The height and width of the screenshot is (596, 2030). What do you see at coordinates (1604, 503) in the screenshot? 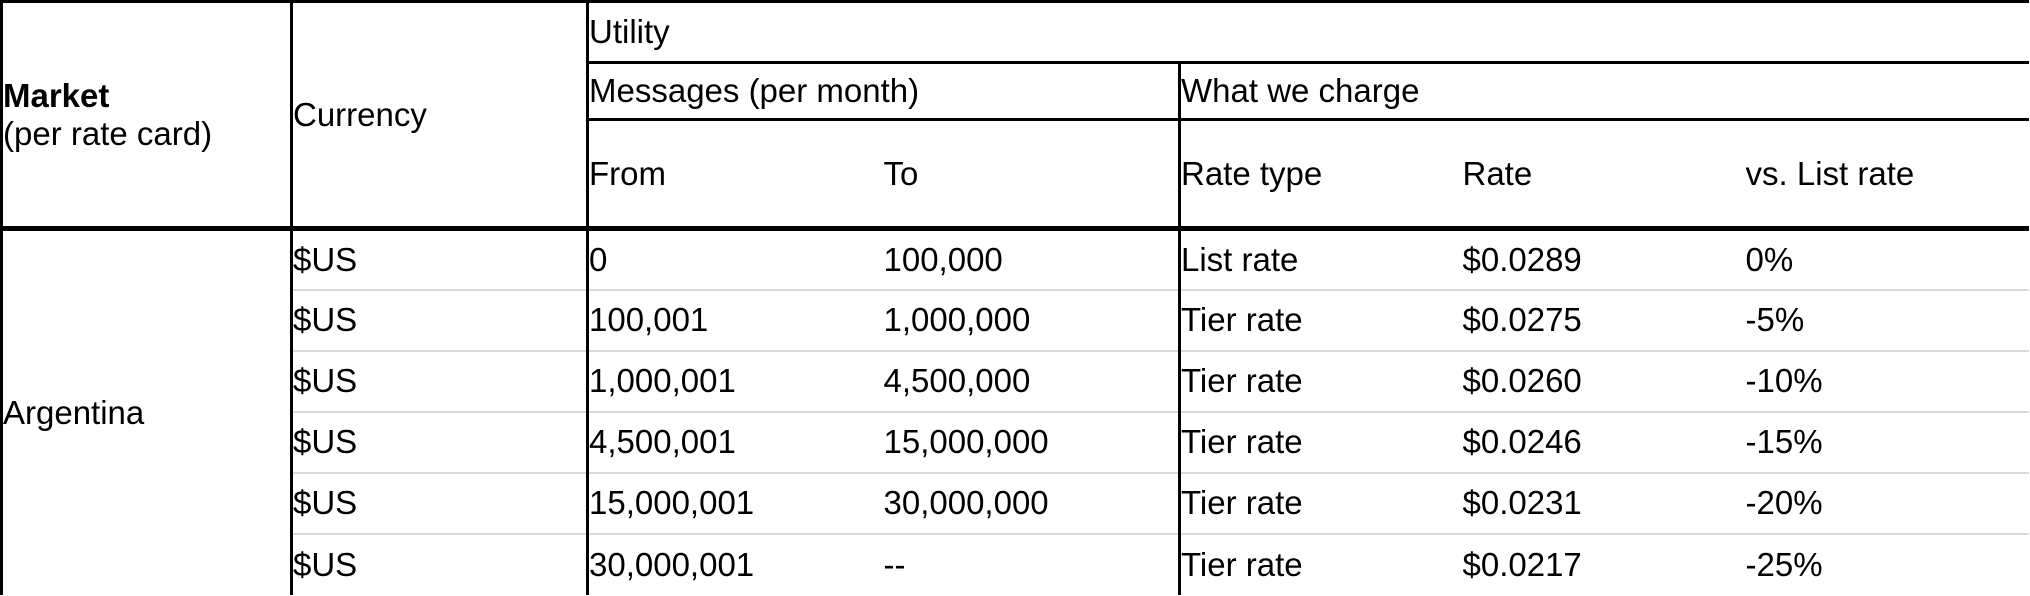
I see `cell-rate: $0.0231` at bounding box center [1604, 503].